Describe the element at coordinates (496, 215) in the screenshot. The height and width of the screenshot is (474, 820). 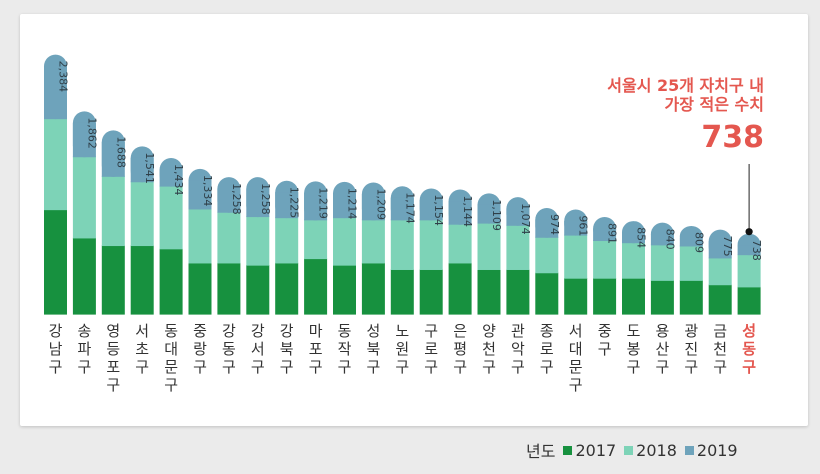
I see `data-label: 1,109` at that location.